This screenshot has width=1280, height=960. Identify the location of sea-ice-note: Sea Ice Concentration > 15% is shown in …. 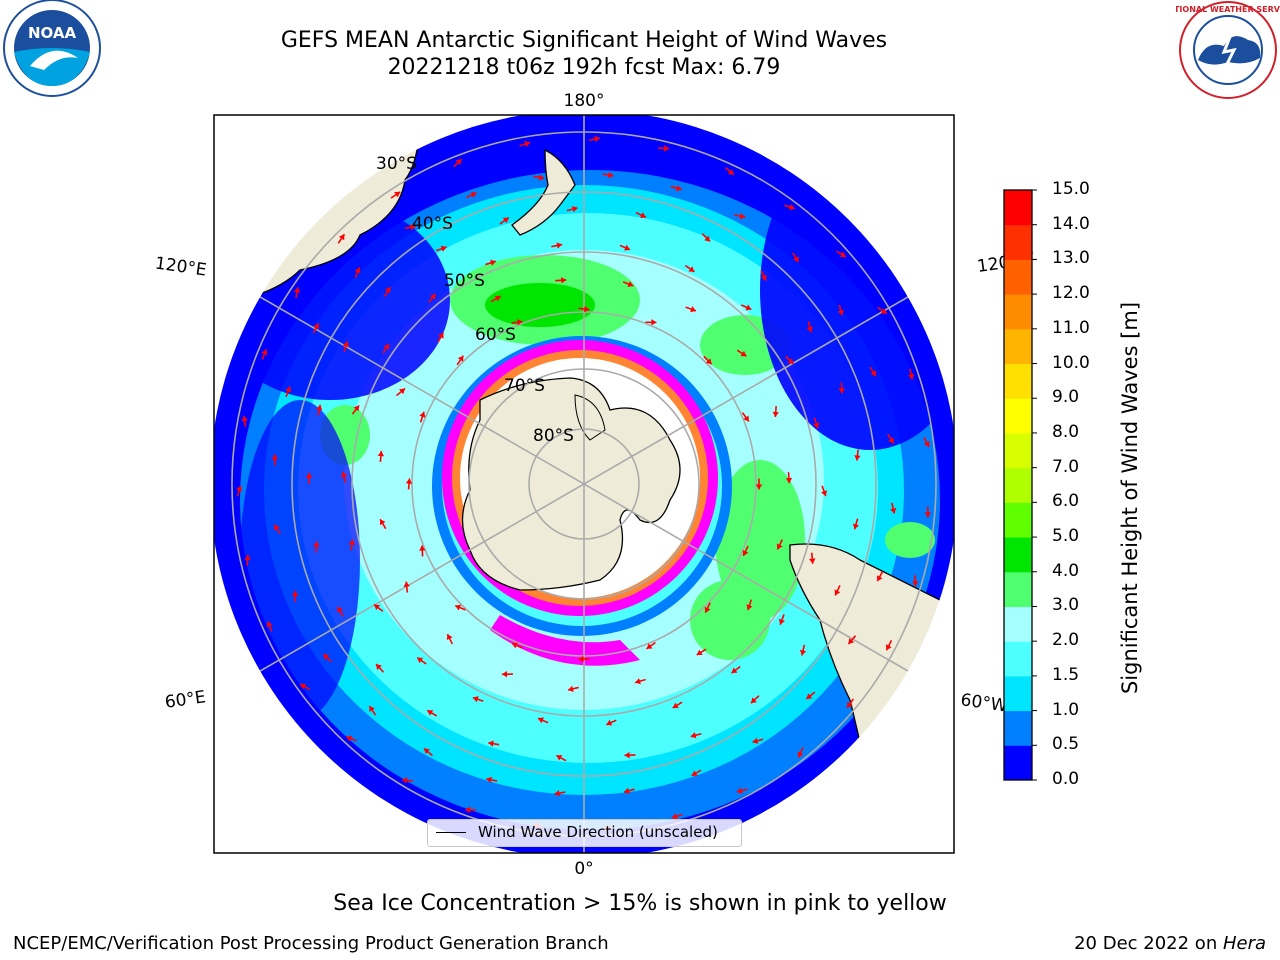
(640, 903).